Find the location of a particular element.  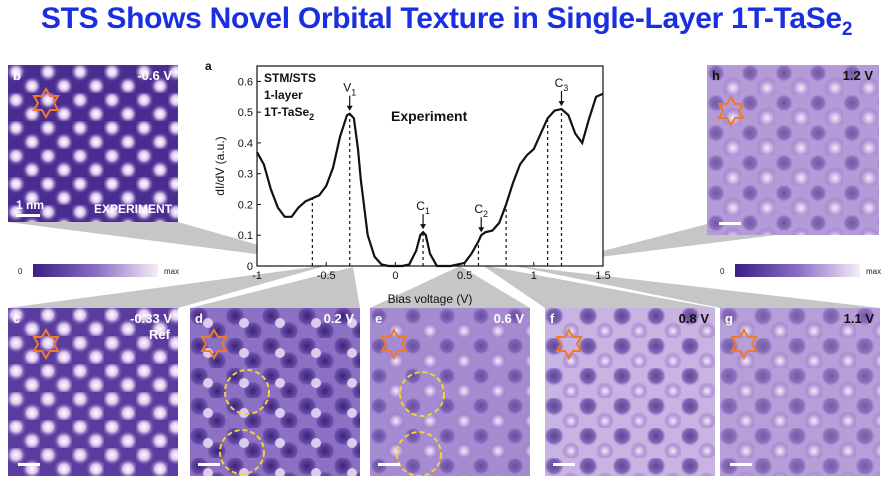

experiment-label: Experiment is located at coordinates (429, 116).